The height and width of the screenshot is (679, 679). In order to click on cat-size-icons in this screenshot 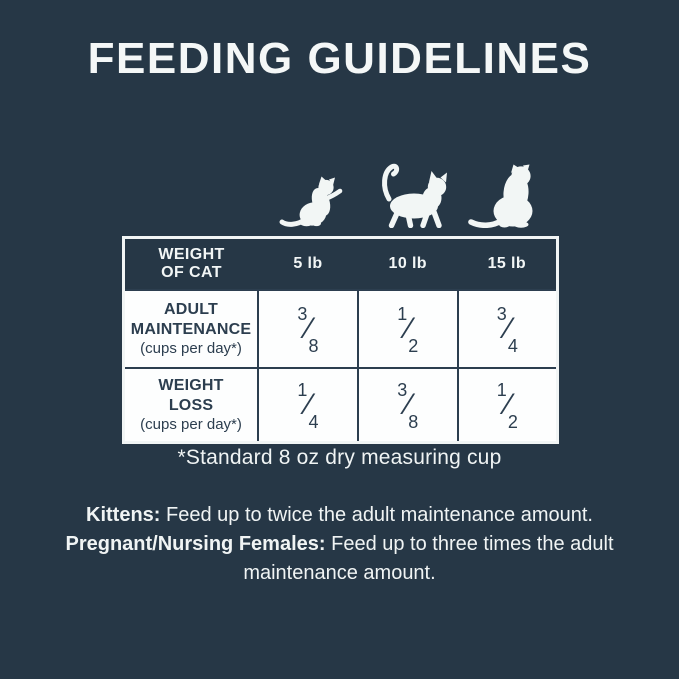, I will do `click(339, 192)`.